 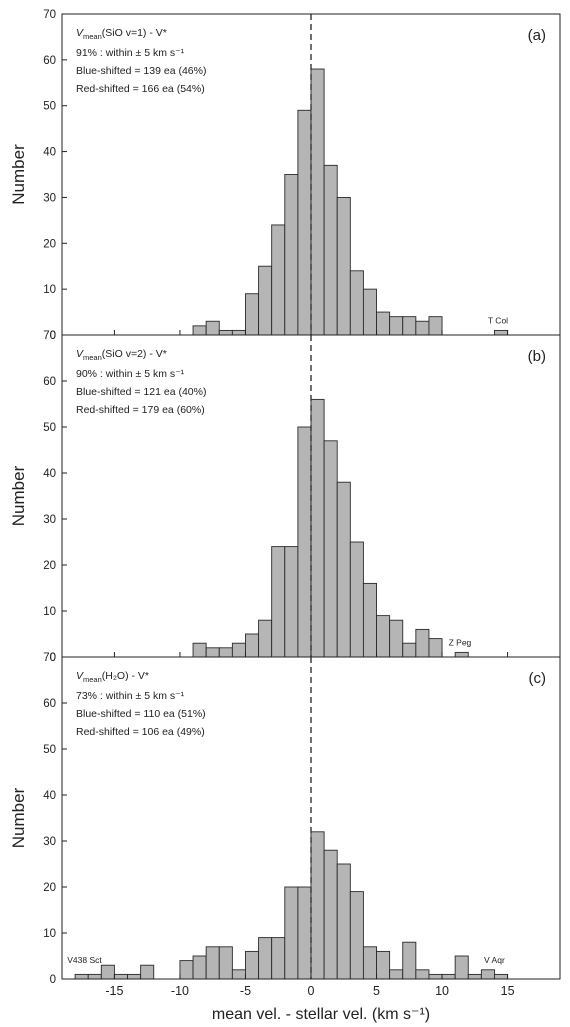 What do you see at coordinates (141, 392) in the screenshot?
I see `annotation-line: Blue-shifted = 121 ea (40%)` at bounding box center [141, 392].